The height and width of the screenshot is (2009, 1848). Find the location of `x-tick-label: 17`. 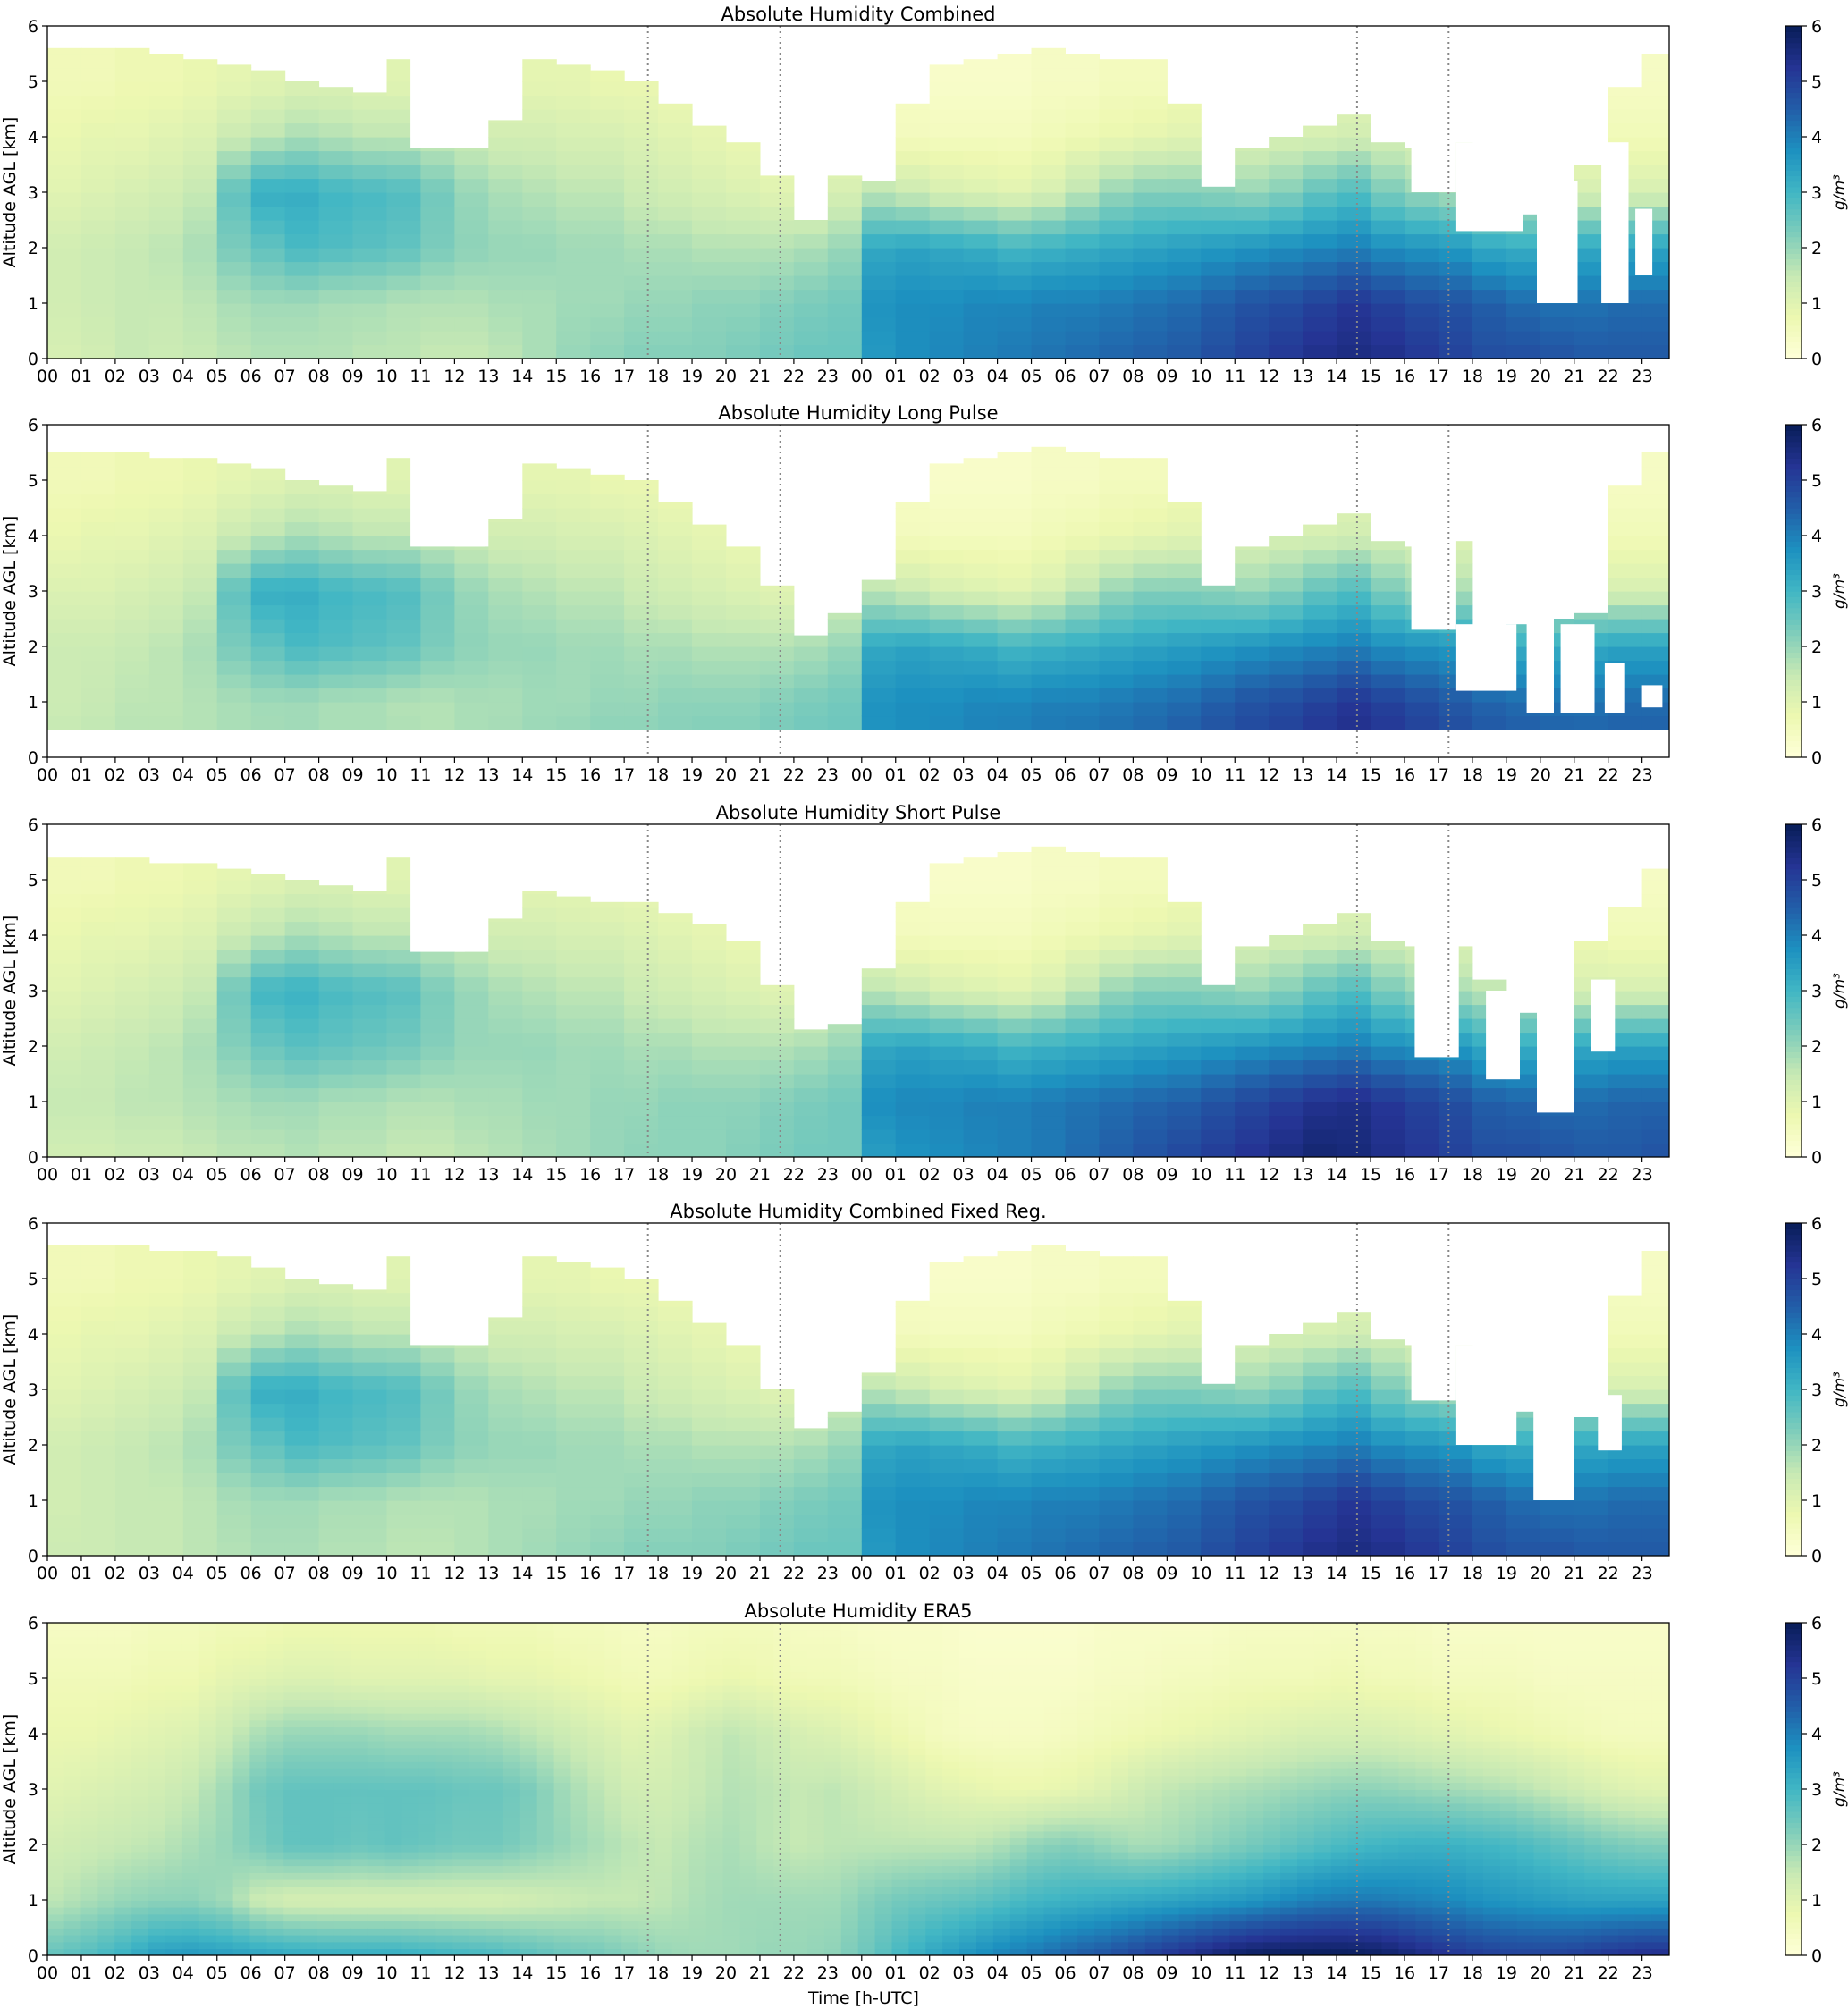

x-tick-label: 17 is located at coordinates (1438, 376).